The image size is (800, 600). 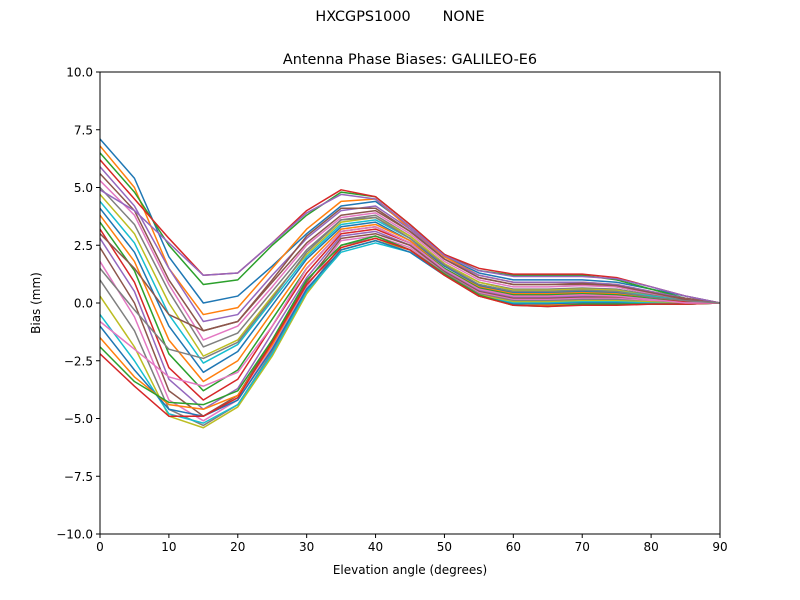 What do you see at coordinates (513, 547) in the screenshot?
I see `x-tick-label: 60` at bounding box center [513, 547].